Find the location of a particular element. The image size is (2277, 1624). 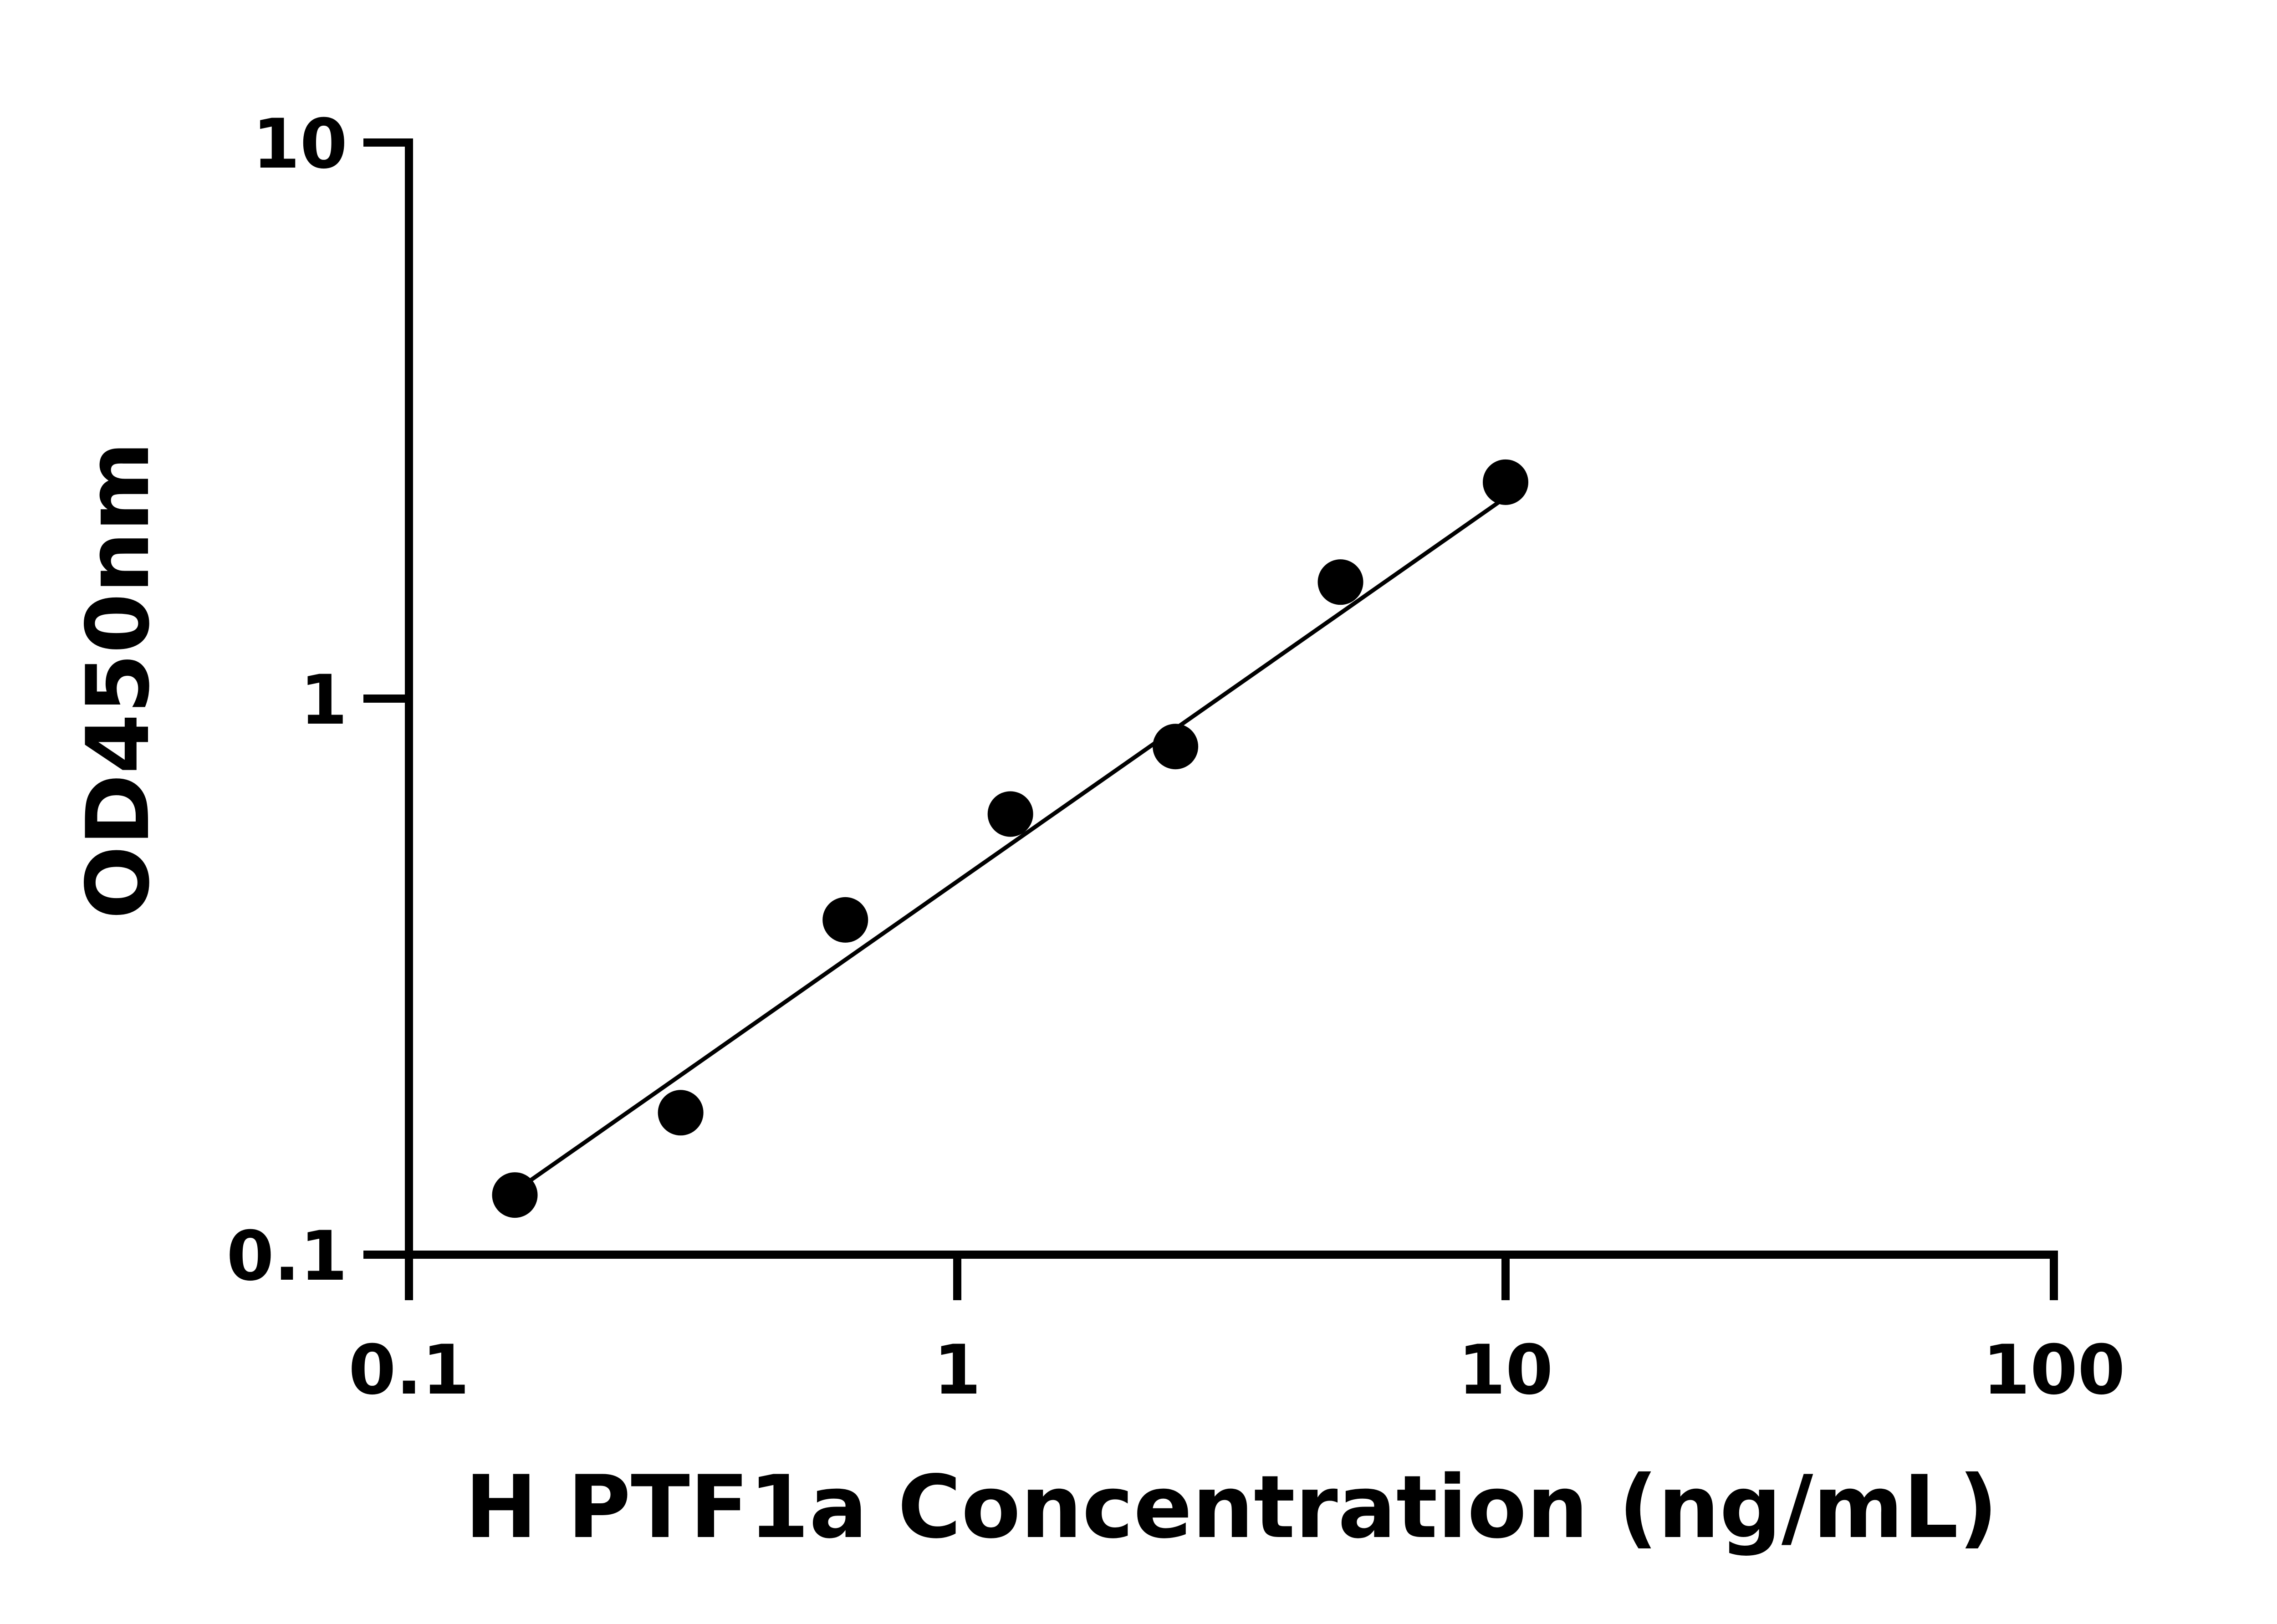

x-axis-title: H PTF1a Concentration (ng/mL) is located at coordinates (1232, 1507).